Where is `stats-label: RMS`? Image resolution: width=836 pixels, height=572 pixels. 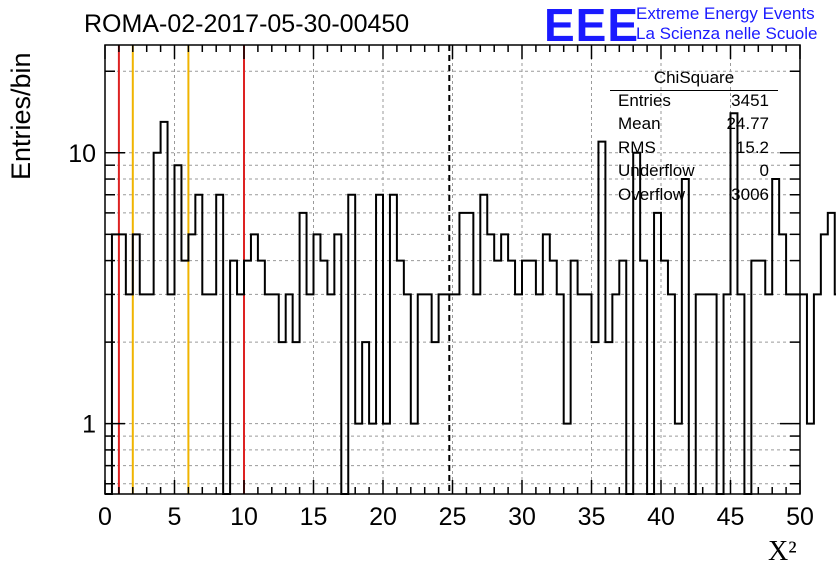 stats-label: RMS is located at coordinates (637, 147).